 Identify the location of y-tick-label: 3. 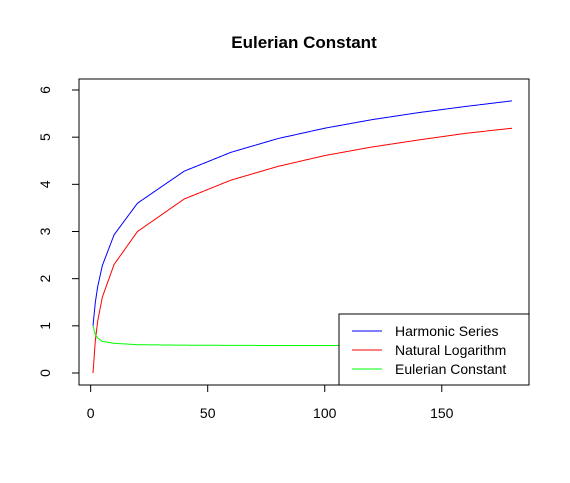
(45, 231).